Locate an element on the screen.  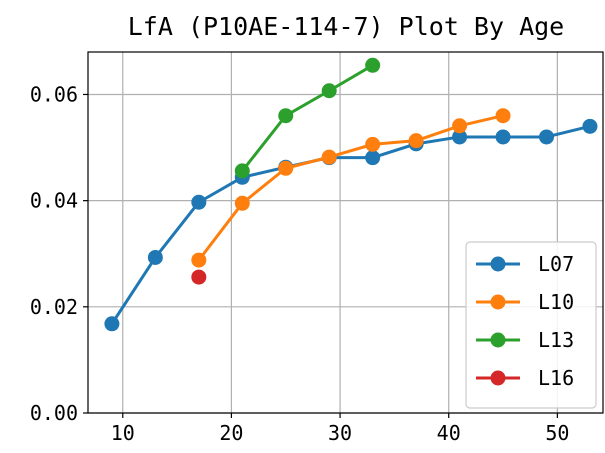
legend: L07 L10 L13 L16 is located at coordinates (531, 325).